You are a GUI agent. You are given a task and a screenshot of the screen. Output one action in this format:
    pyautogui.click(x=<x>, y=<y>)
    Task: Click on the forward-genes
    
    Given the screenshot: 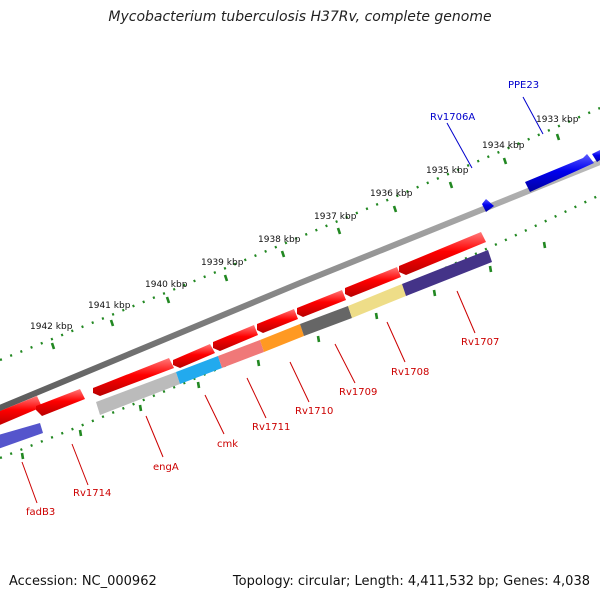 What is the action you would take?
    pyautogui.click(x=541, y=181)
    